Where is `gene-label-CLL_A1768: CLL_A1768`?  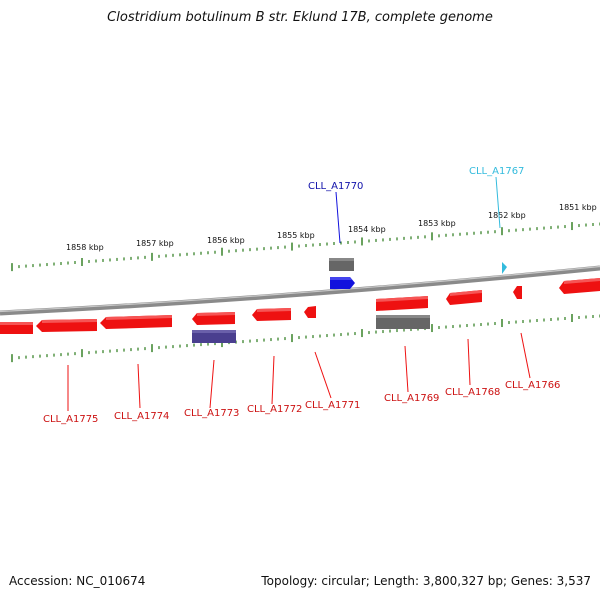 gene-label-CLL_A1768: CLL_A1768 is located at coordinates (472, 392).